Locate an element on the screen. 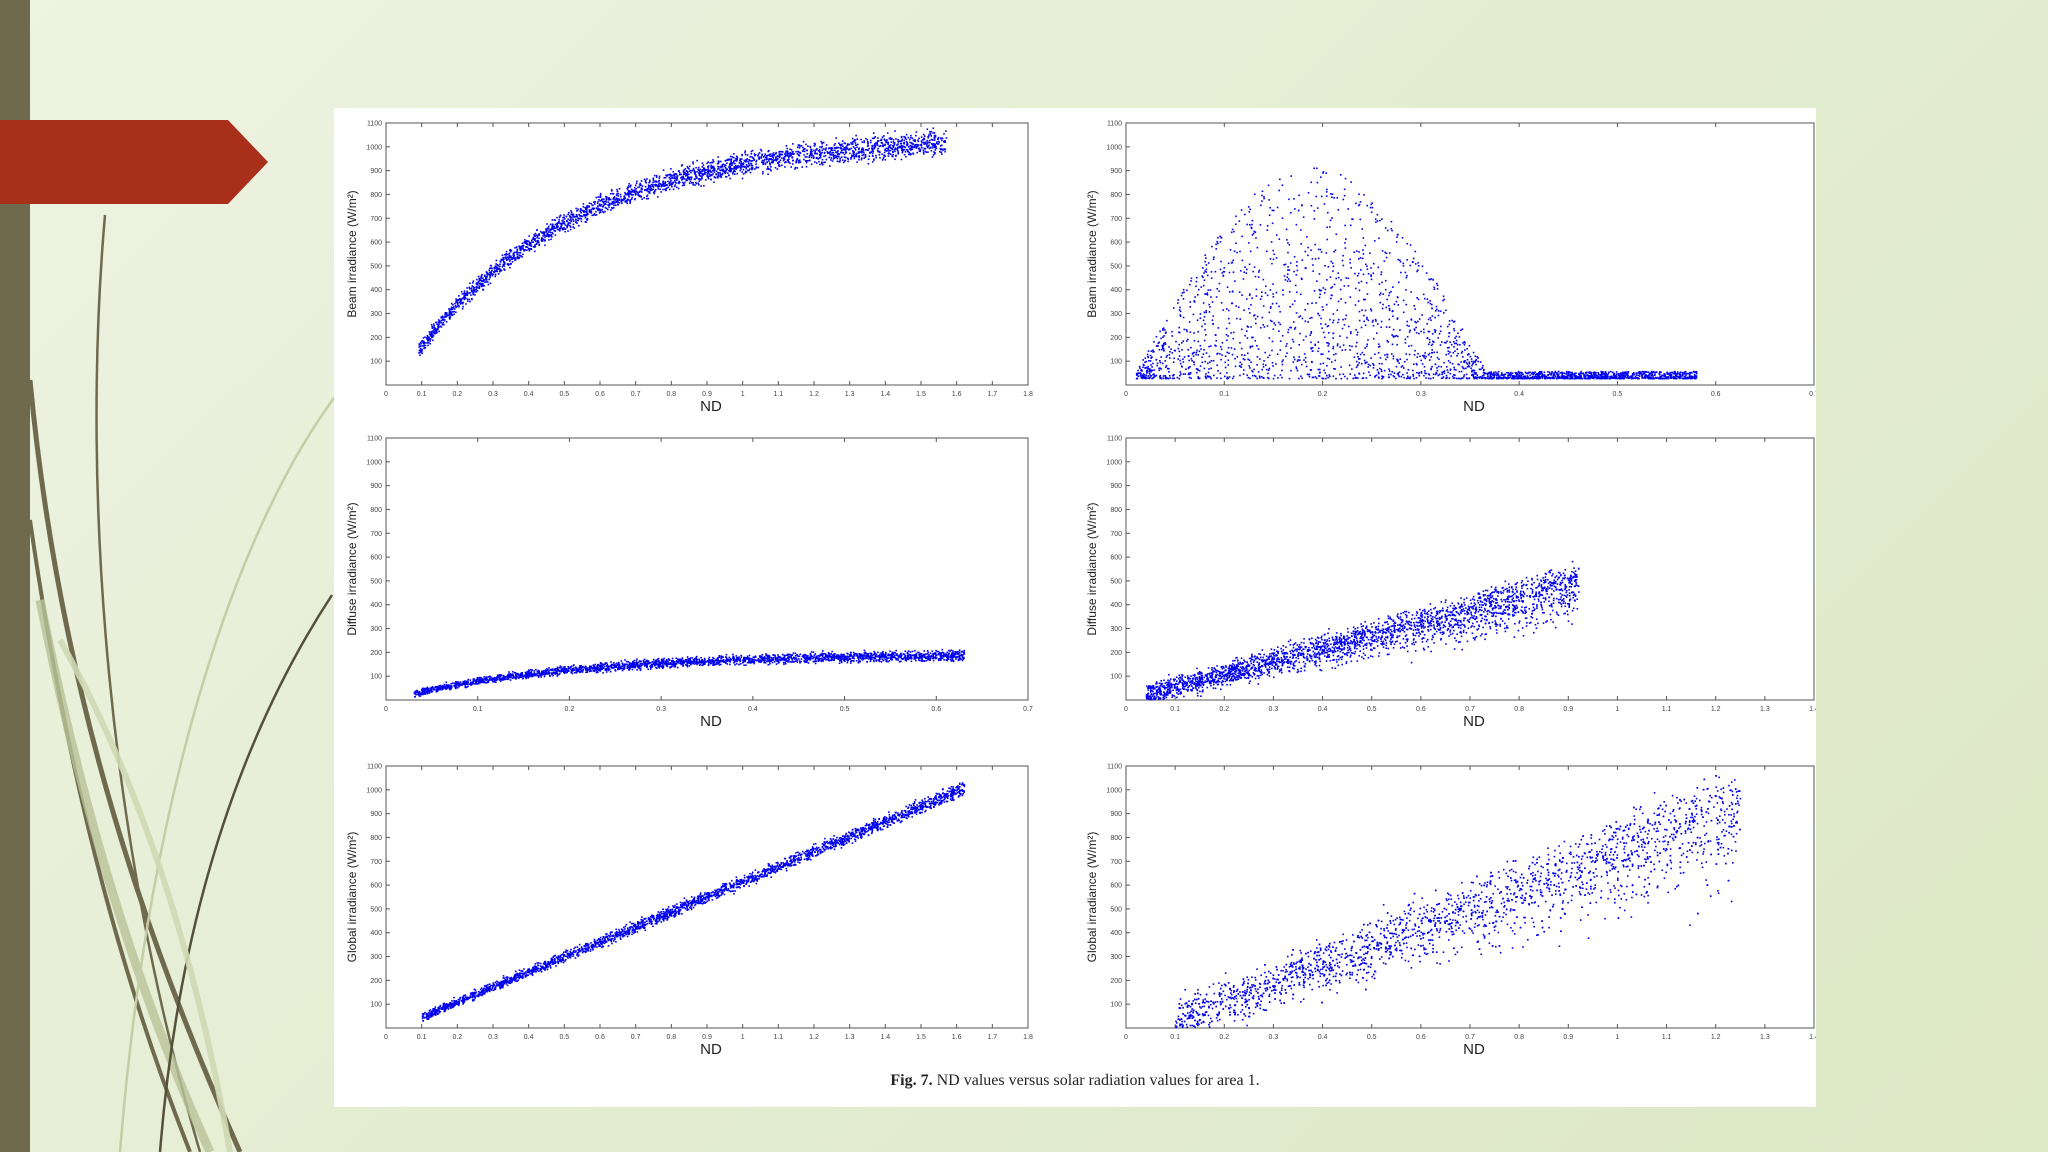  x-tick-label: 1.7 is located at coordinates (992, 394).